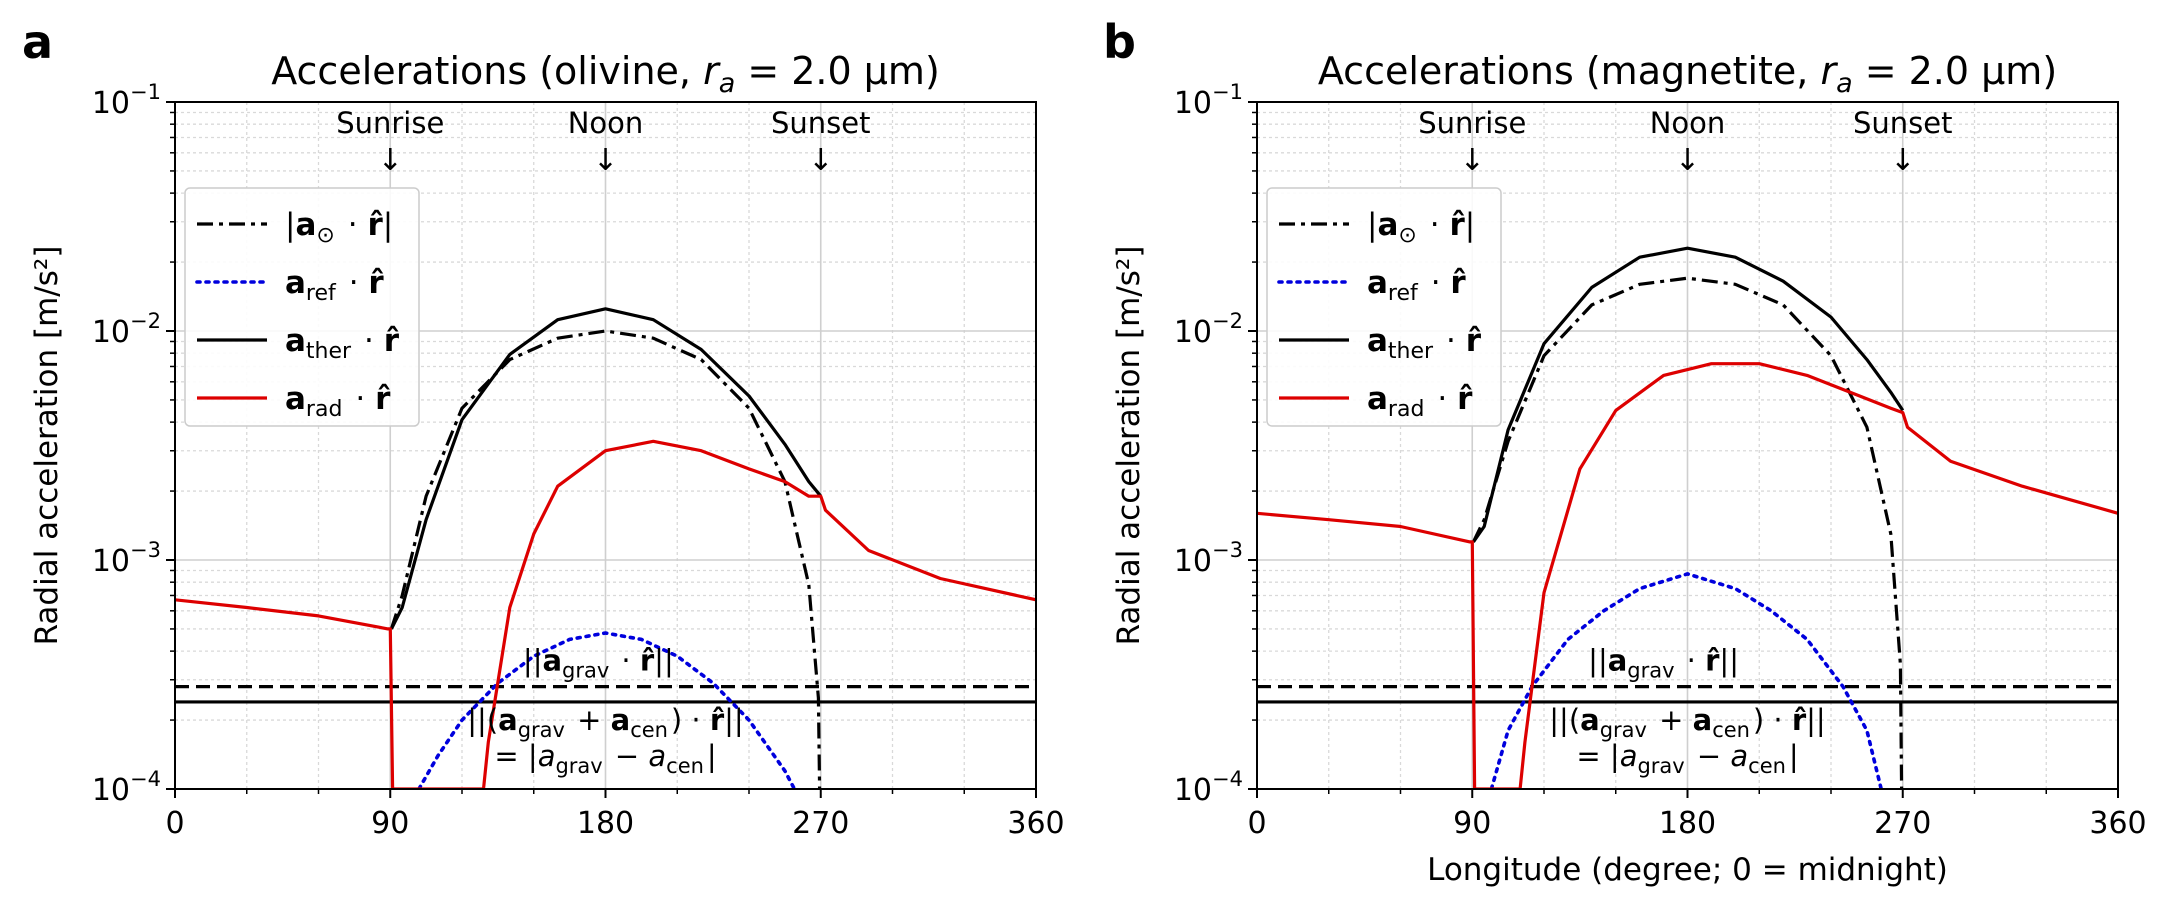 The height and width of the screenshot is (905, 2170). Describe the element at coordinates (145, 321) in the screenshot. I see `tick-exponent: −2` at that location.